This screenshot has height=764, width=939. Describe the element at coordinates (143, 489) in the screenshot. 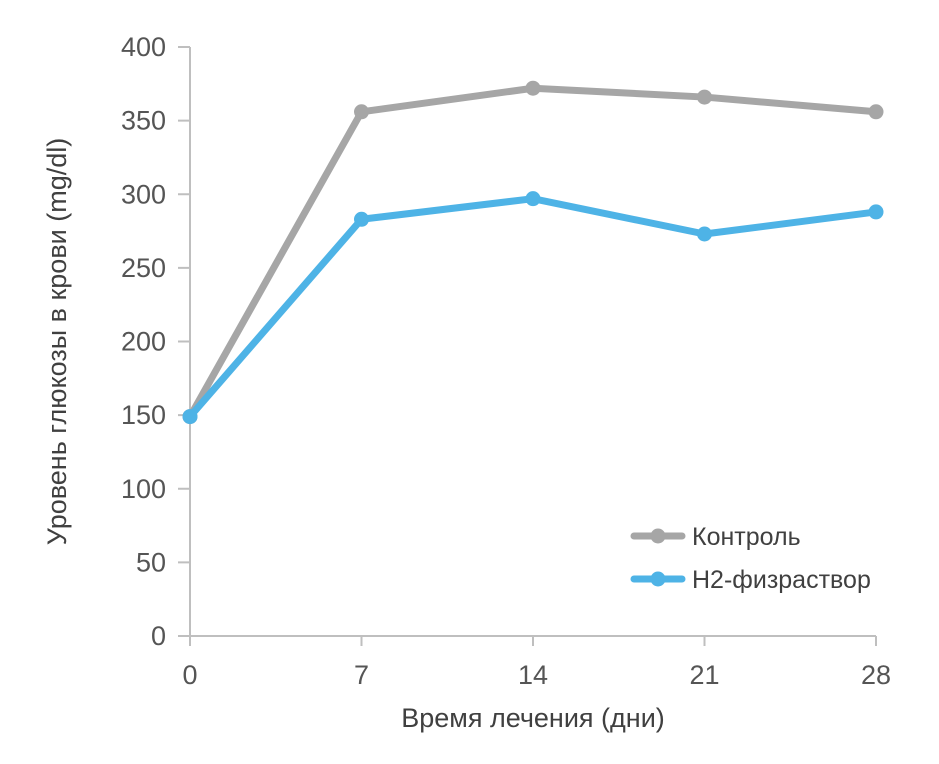

I see `y-tick-label: 100` at that location.